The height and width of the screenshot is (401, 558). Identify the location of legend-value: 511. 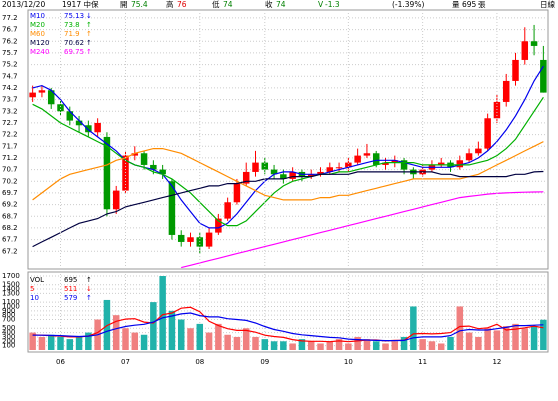
(70, 289).